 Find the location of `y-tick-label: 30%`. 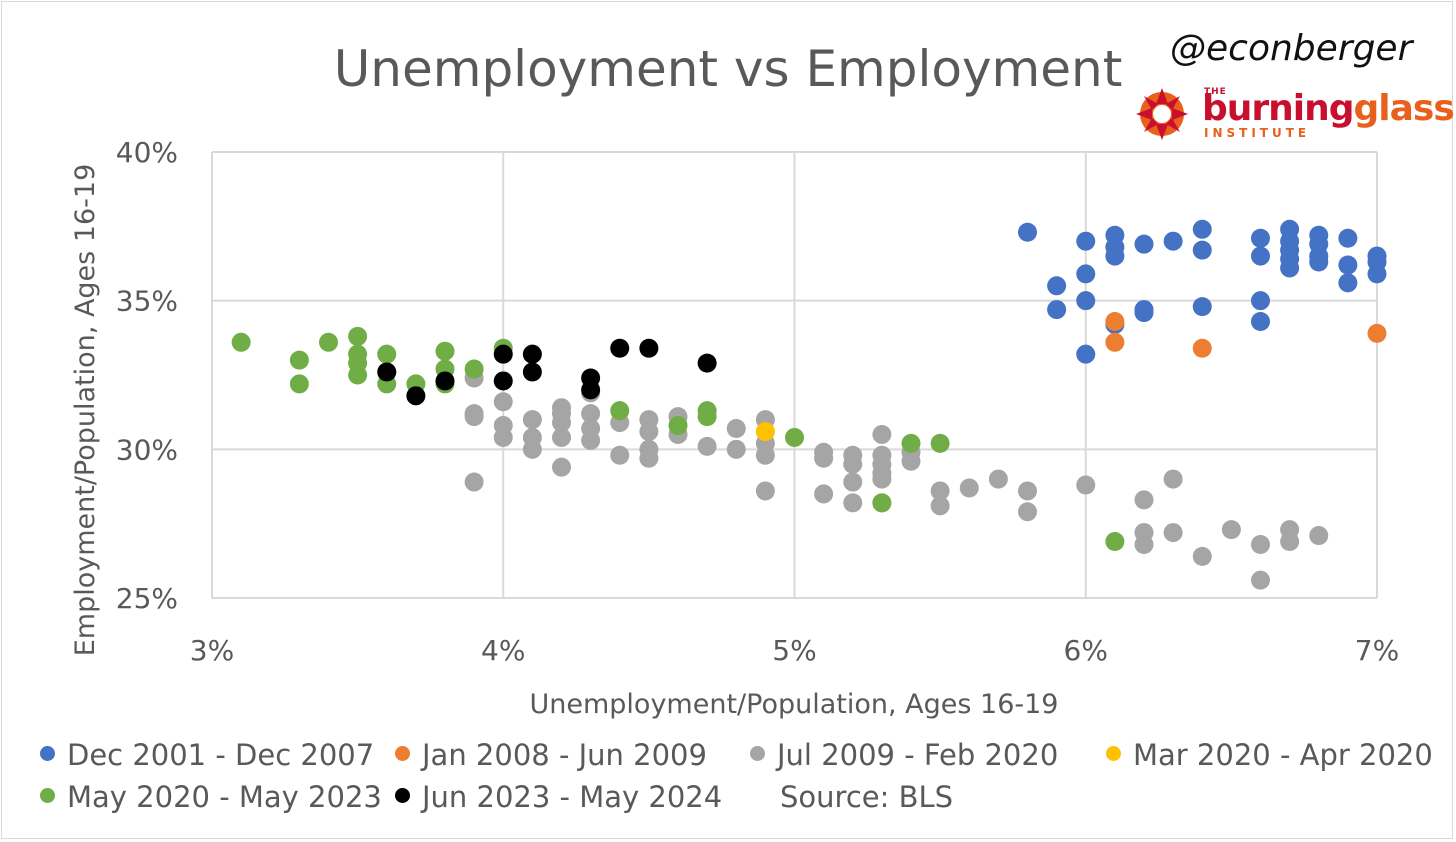

y-tick-label: 30% is located at coordinates (147, 449).